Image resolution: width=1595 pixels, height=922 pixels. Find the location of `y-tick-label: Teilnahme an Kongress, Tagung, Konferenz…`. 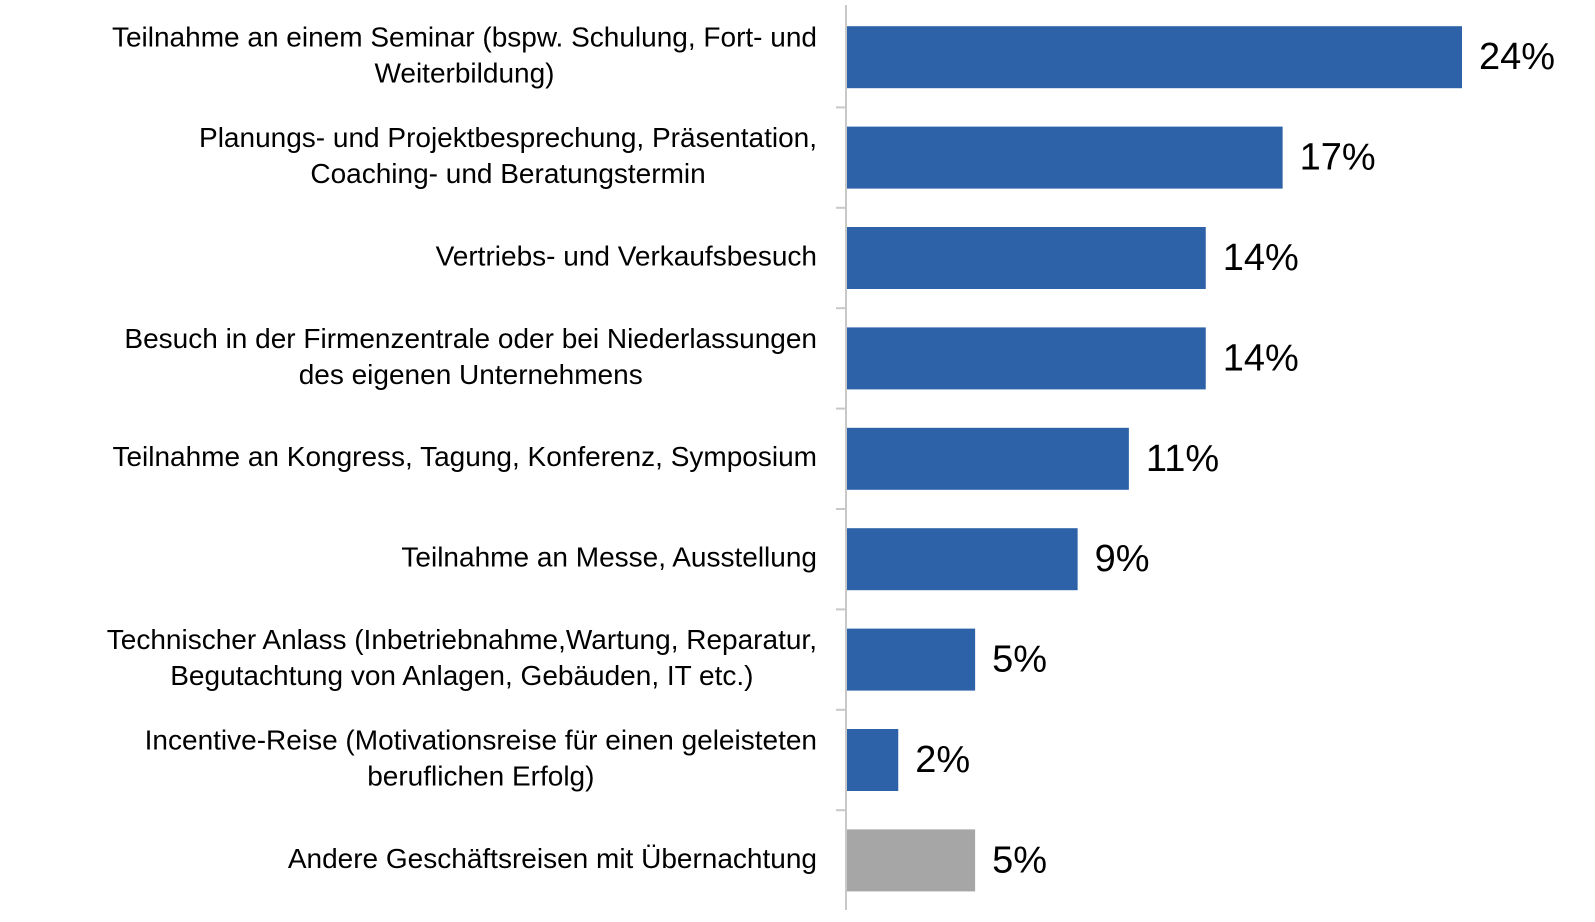

y-tick-label: Teilnahme an Kongress, Tagung, Konferenz… is located at coordinates (464, 456).